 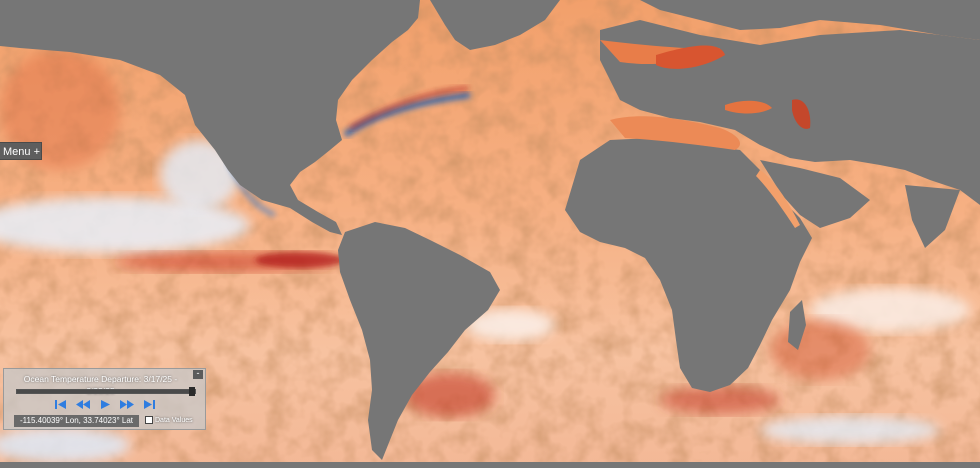 I want to click on data-values-toggle: Data Values, so click(x=169, y=420).